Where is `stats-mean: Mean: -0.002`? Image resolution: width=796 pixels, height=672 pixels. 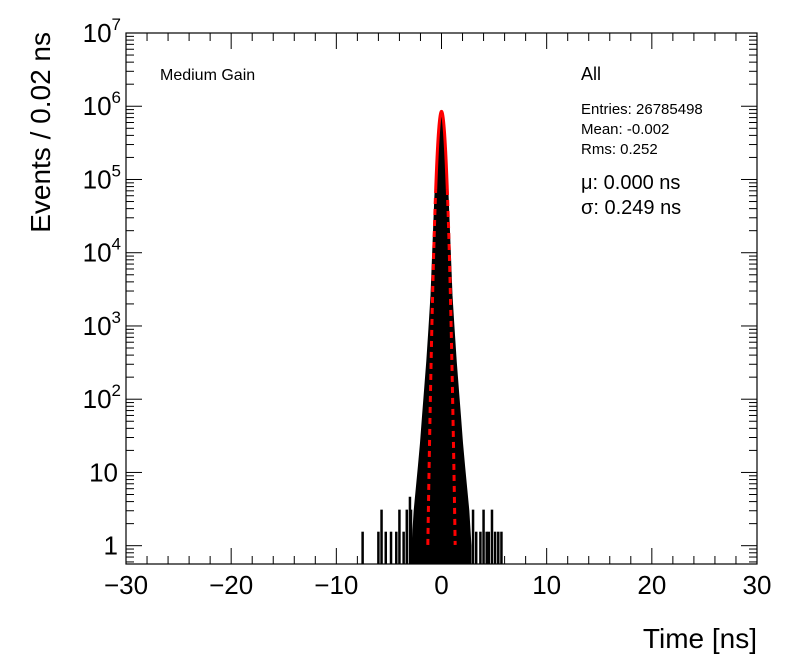
stats-mean: Mean: -0.002 is located at coordinates (625, 129).